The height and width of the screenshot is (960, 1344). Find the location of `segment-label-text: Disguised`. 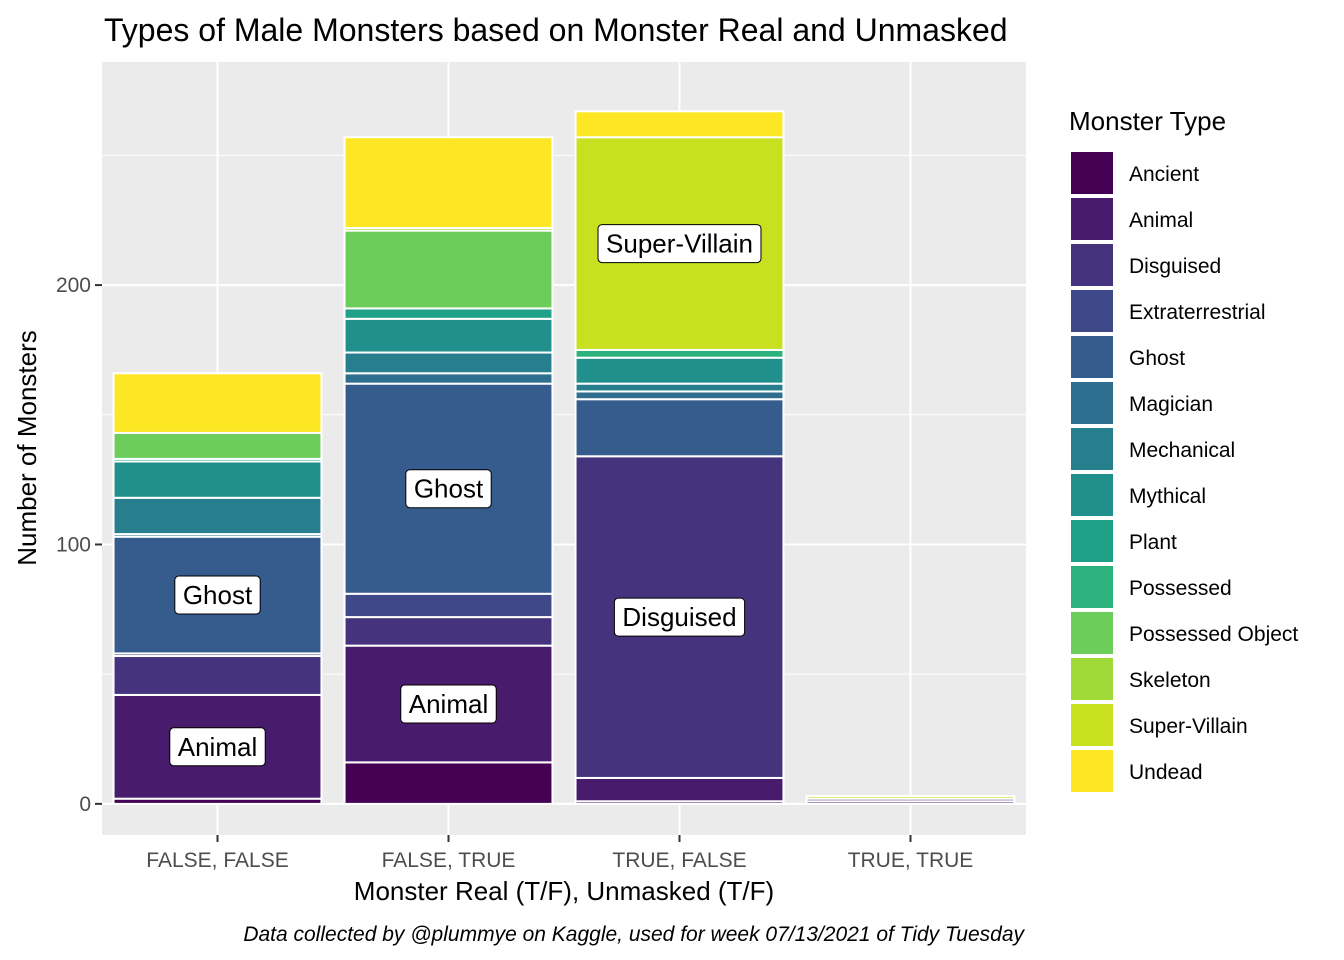

segment-label-text: Disguised is located at coordinates (679, 617).